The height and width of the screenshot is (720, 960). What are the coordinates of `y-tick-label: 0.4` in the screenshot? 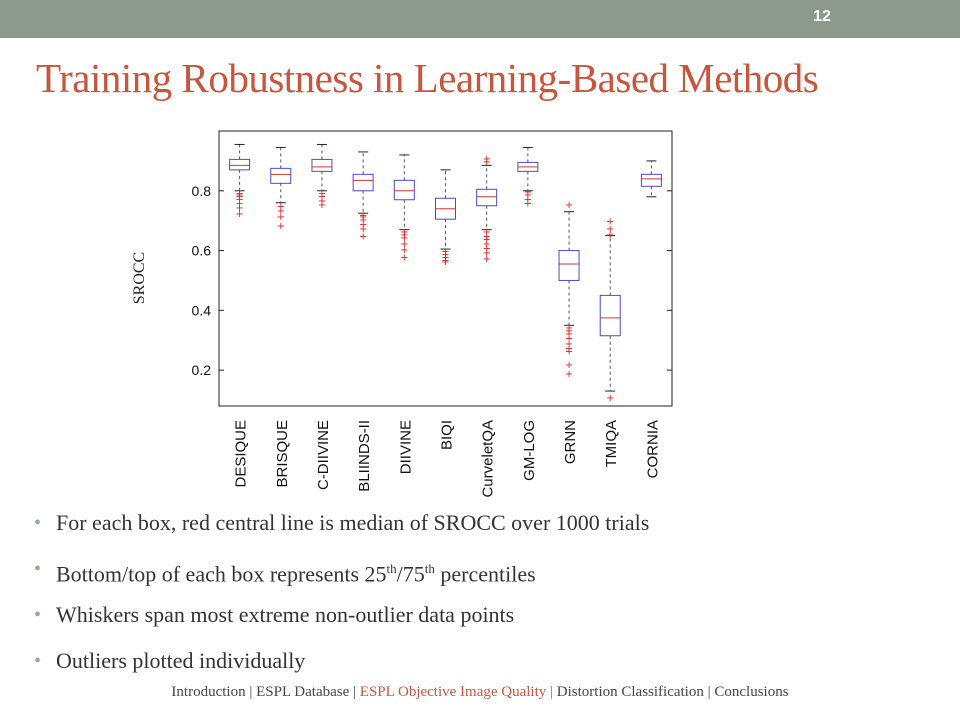 It's located at (202, 310).